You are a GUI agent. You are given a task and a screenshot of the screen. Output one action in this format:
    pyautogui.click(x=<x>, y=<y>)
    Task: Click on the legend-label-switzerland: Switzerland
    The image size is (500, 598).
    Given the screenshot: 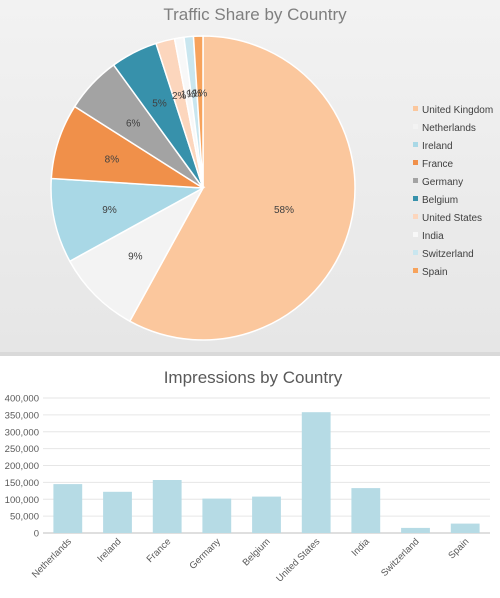 What is the action you would take?
    pyautogui.click(x=448, y=254)
    